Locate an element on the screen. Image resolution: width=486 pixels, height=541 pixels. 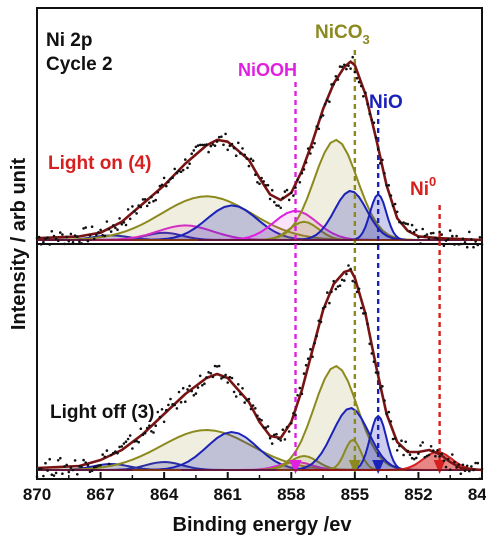
x-axis-ticks: 870 867 864 861 858 855 852 849 is located at coordinates (254, 488).